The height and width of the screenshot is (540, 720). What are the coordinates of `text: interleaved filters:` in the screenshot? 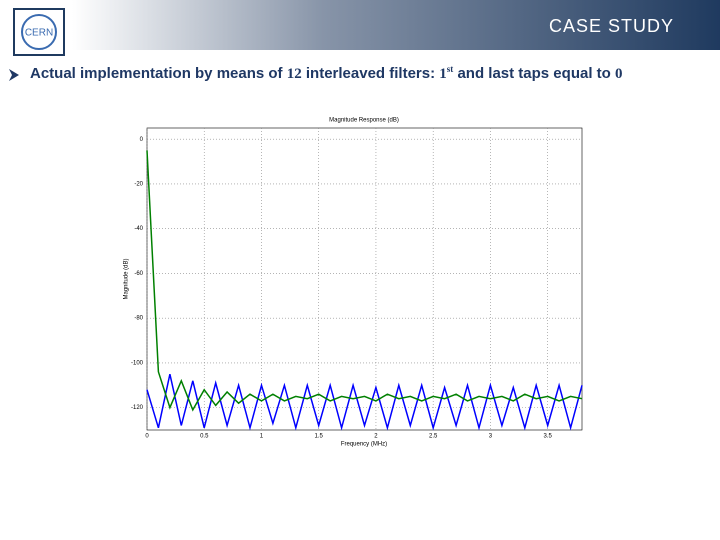 It's located at (370, 73).